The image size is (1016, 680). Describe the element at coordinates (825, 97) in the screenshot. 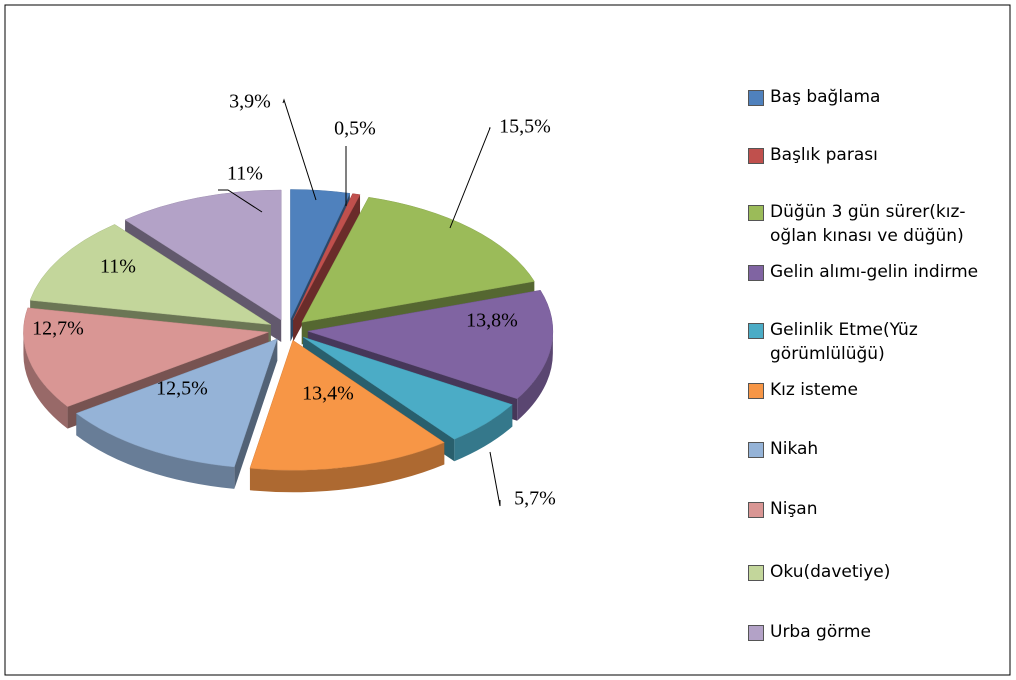

I see `legend-label: Baş bağlama` at that location.